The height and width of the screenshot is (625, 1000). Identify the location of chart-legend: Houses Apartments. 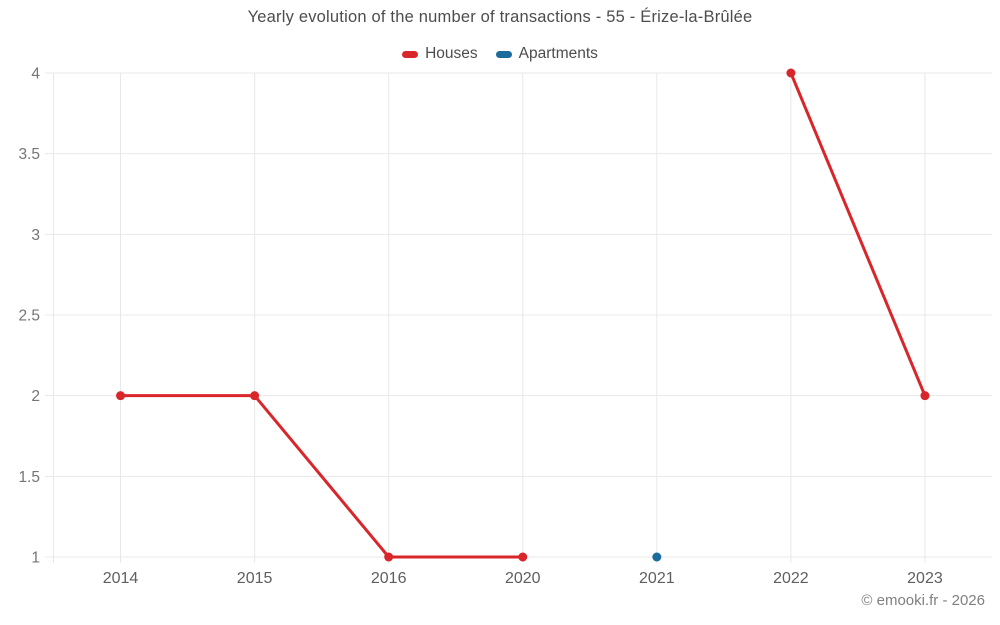
(500, 54).